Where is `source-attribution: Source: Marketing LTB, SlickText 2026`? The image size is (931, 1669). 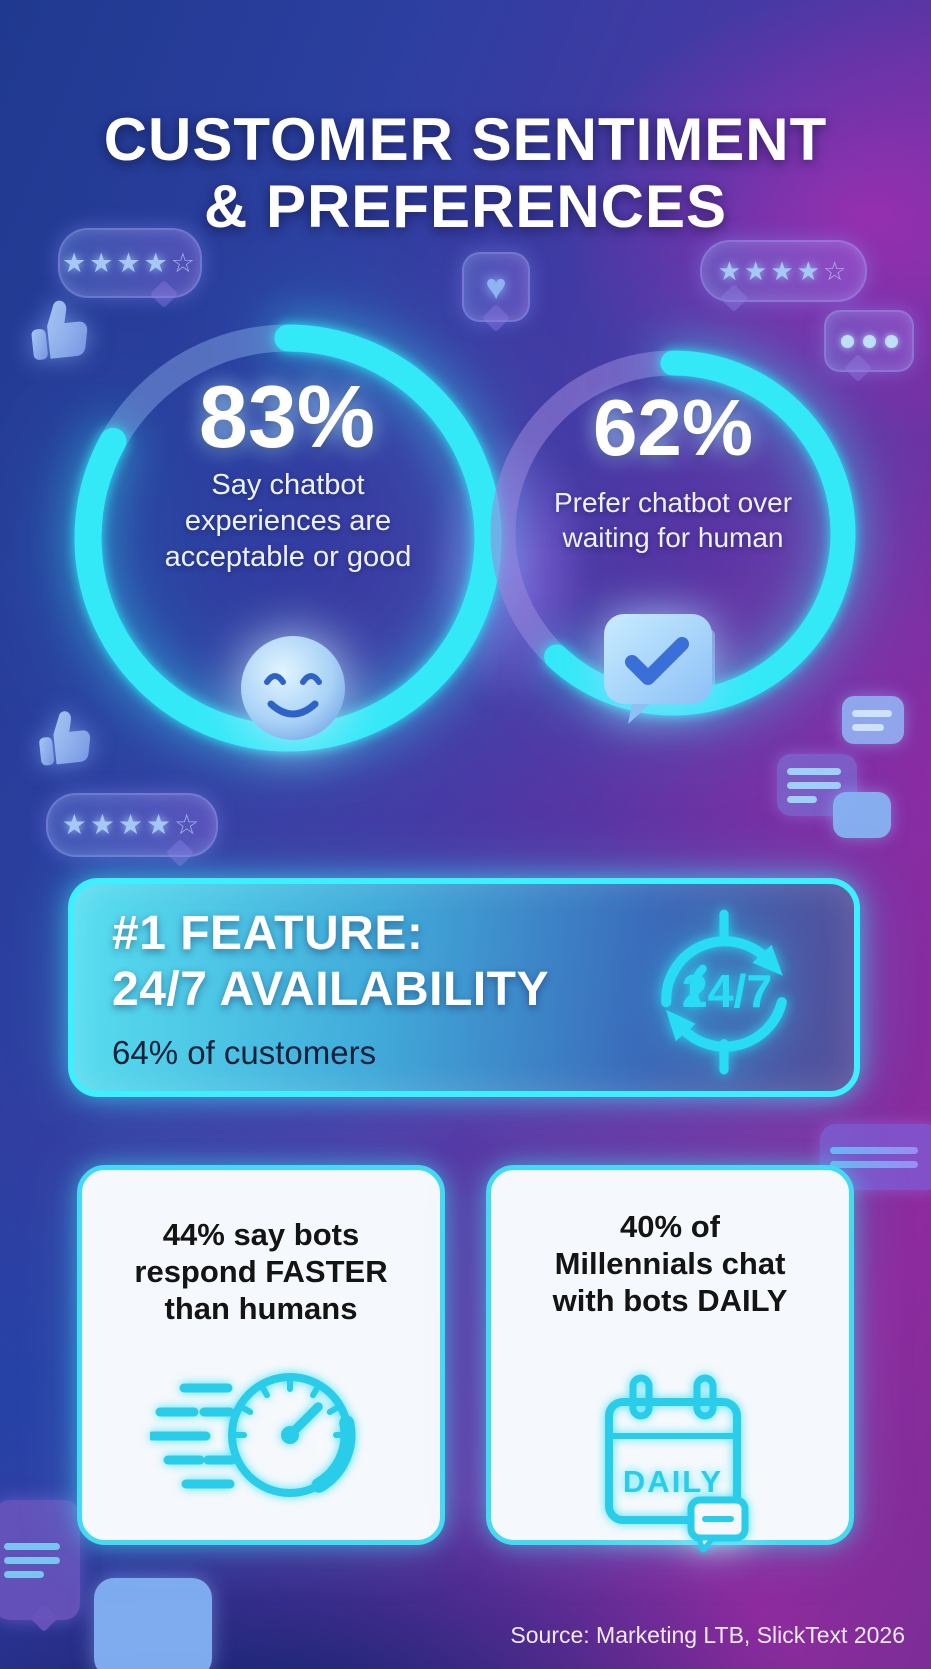
source-attribution: Source: Marketing LTB, SlickText 2026 is located at coordinates (707, 1635).